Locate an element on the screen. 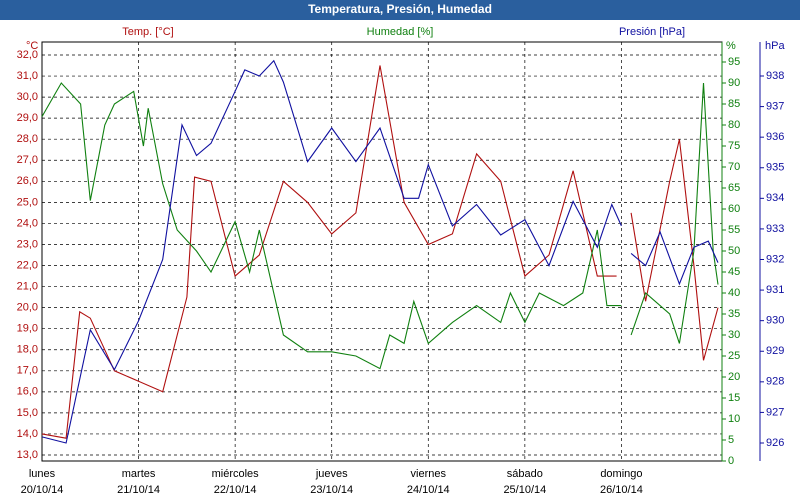 The image size is (800, 500). y3-tick-label: 931 is located at coordinates (775, 290).